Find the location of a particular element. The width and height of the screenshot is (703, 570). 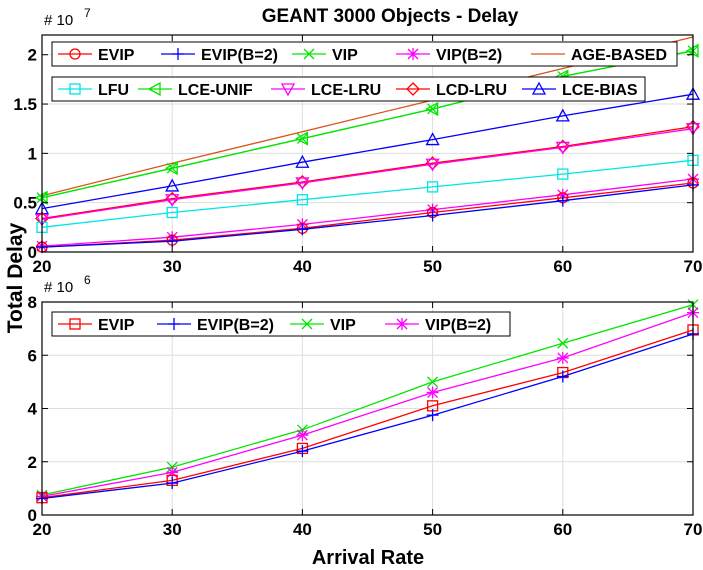

top-ytick-label-0: 0 is located at coordinates (32, 252).